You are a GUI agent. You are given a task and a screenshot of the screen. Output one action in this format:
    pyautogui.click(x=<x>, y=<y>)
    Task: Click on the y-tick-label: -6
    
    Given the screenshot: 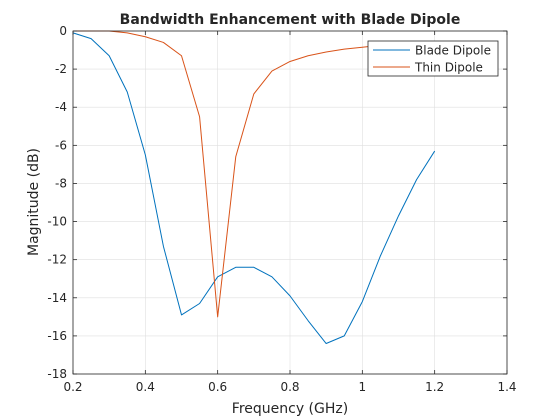 What is the action you would take?
    pyautogui.click(x=61, y=145)
    